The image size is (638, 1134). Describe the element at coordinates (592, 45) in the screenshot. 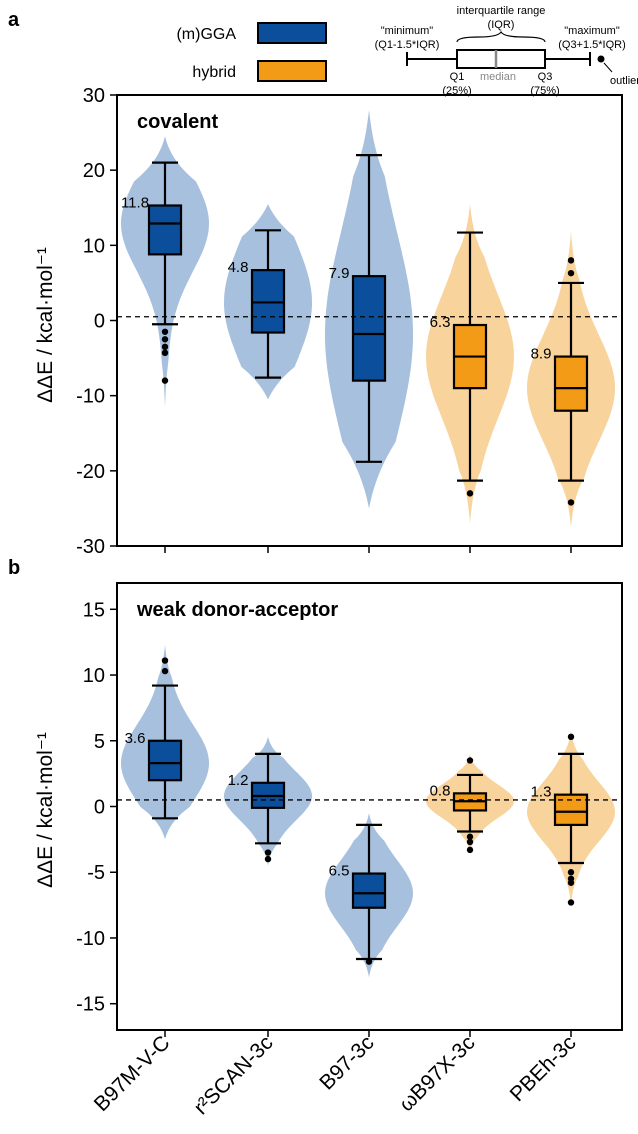

I see `key-maximum-formula: (Q3+1.5*IQR)` at that location.